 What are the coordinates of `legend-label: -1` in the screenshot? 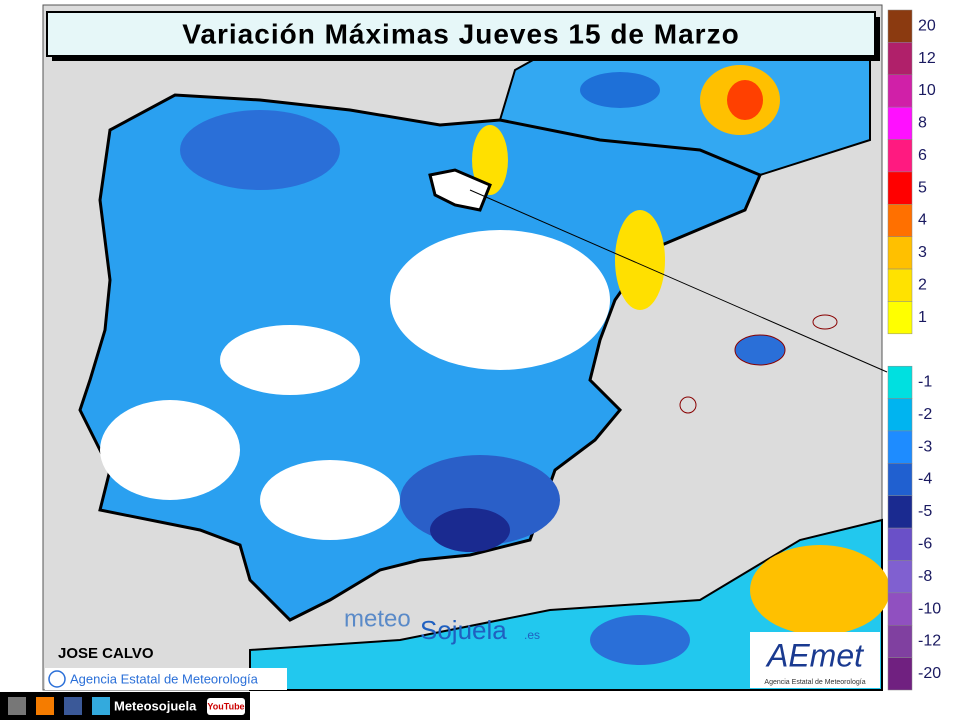 It's located at (925, 382).